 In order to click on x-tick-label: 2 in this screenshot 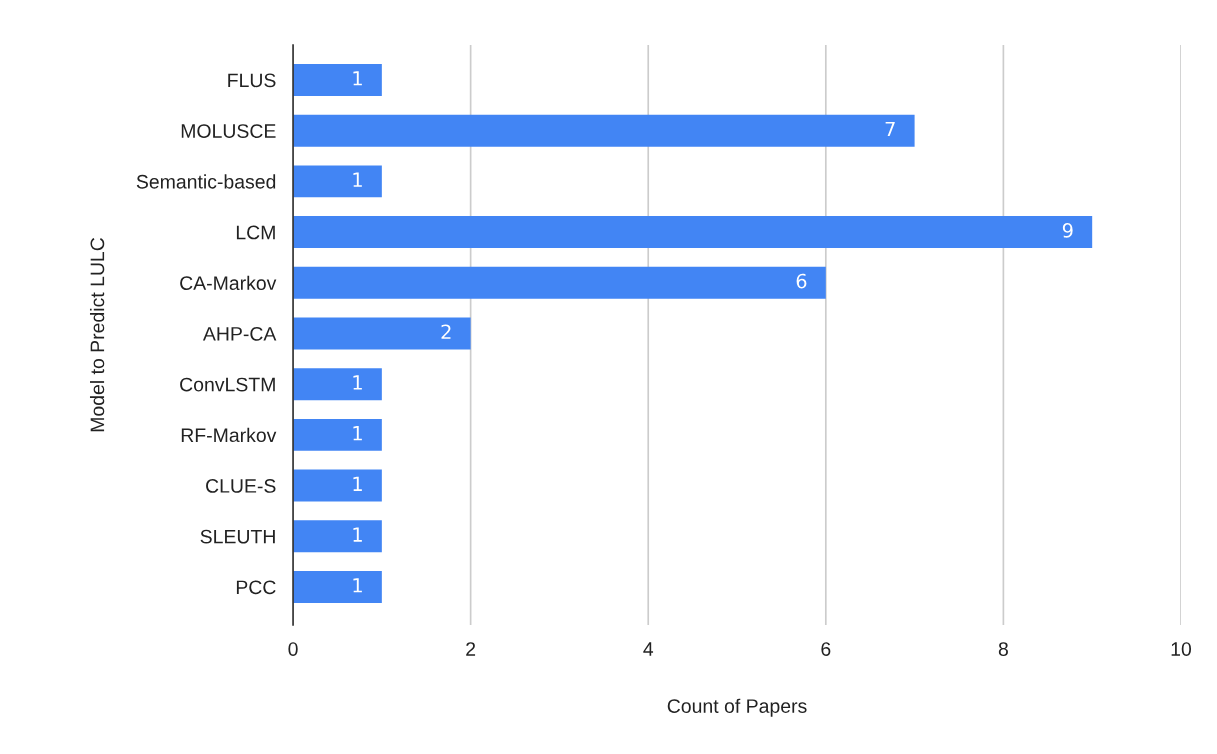, I will do `click(471, 649)`.